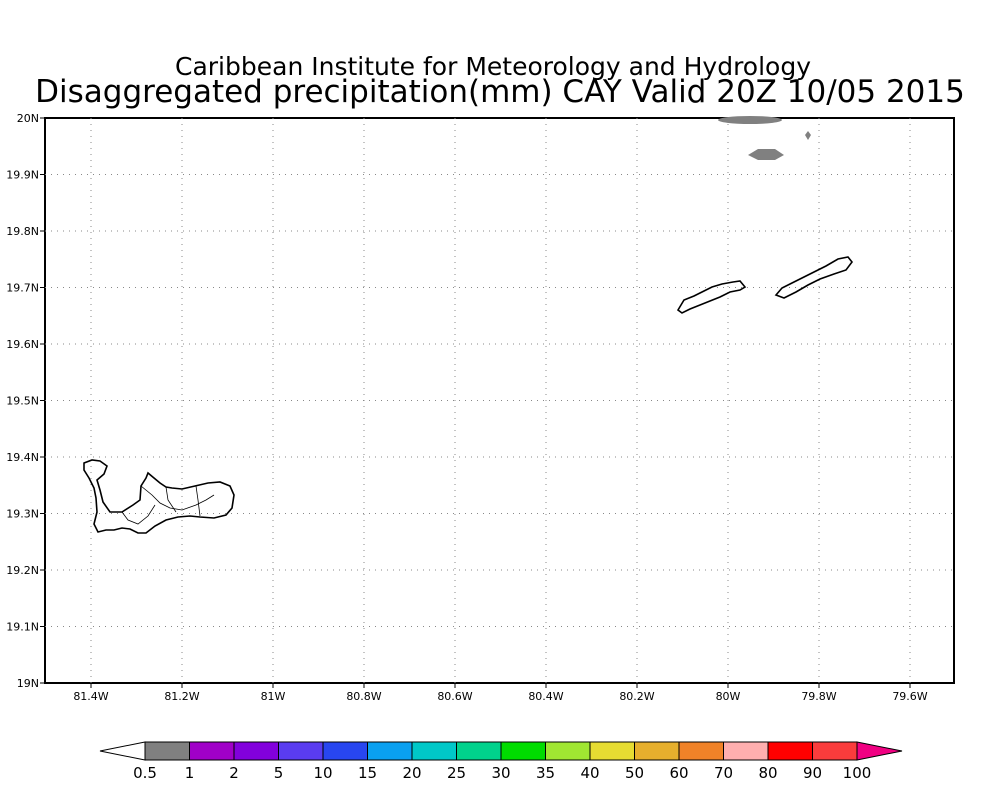 This screenshot has height=800, width=1000. What do you see at coordinates (22, 457) in the screenshot?
I see `lat-tick-label: 19.4N` at bounding box center [22, 457].